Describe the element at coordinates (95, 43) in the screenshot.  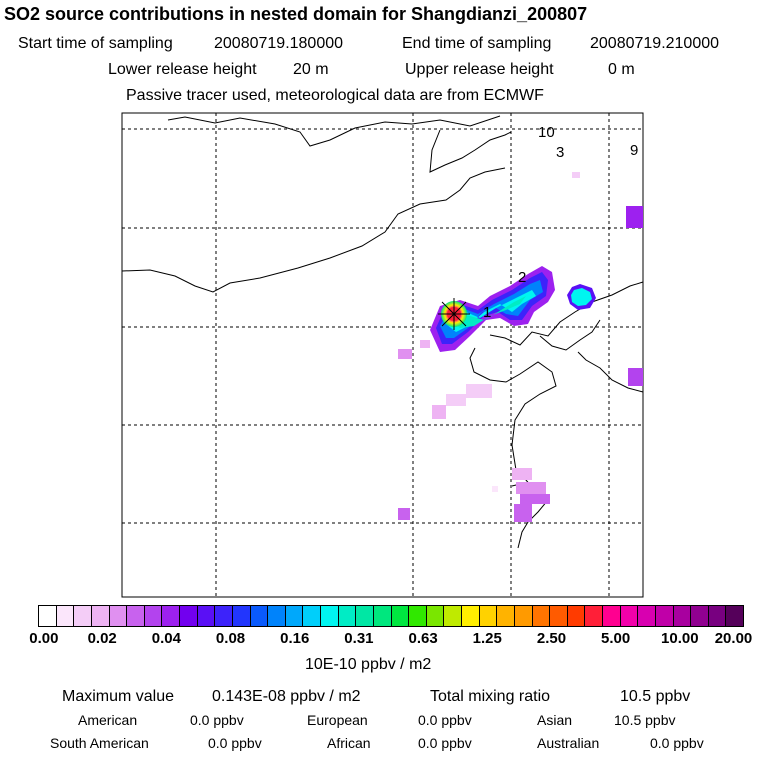
I see `start-time-label: Start time of sampling` at that location.